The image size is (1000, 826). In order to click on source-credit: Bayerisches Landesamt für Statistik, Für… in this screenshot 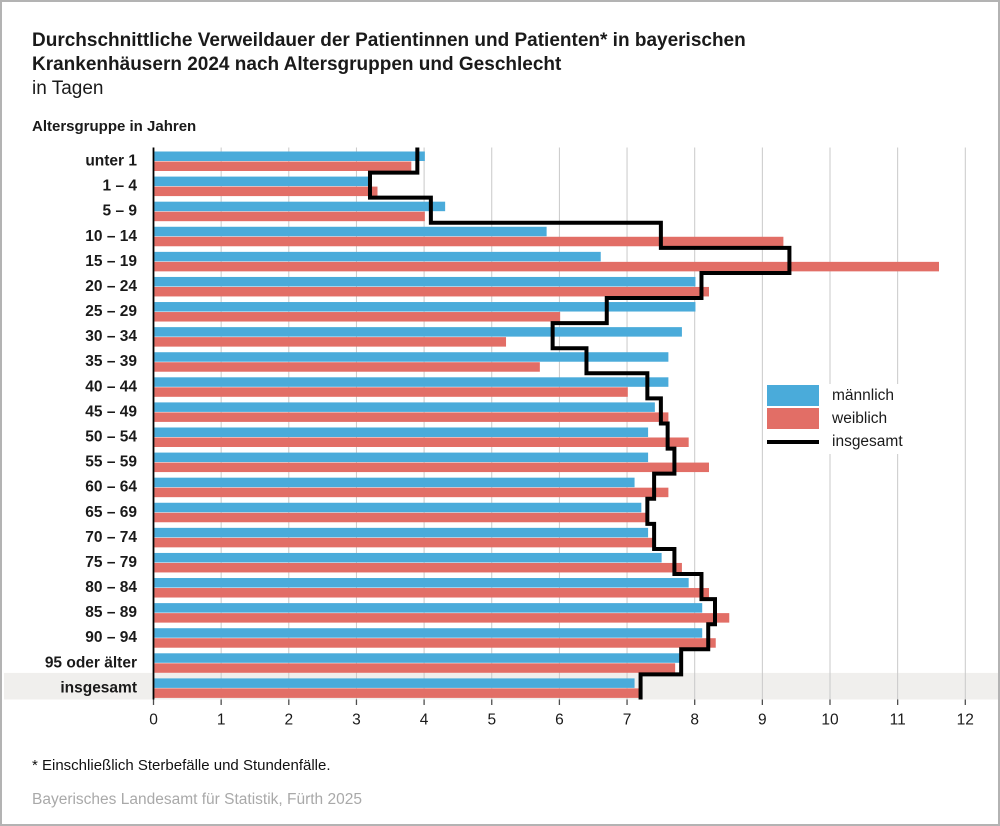, I will do `click(197, 799)`.